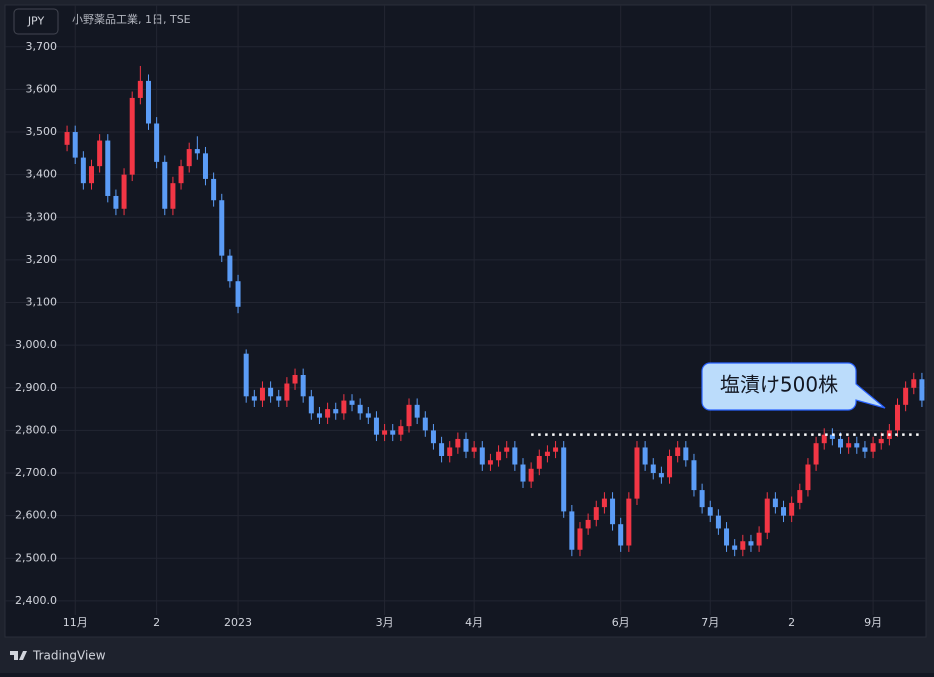  Describe the element at coordinates (42, 259) in the screenshot. I see `y-tick-label: 3,200` at that location.